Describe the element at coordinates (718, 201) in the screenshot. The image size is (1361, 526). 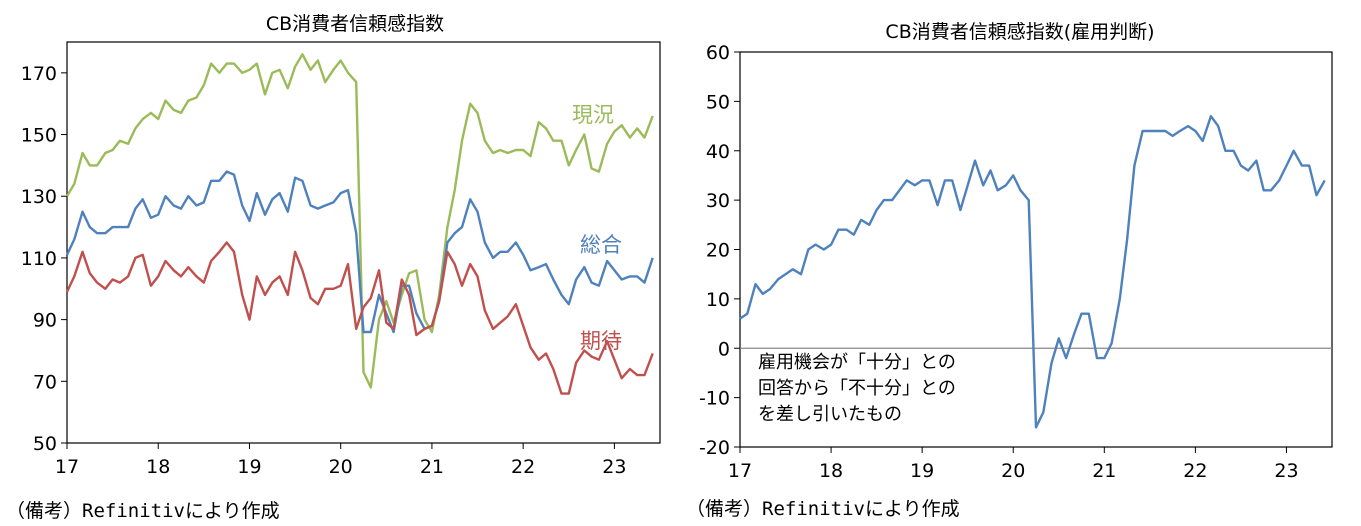
I see `y-tick-label: 30` at that location.